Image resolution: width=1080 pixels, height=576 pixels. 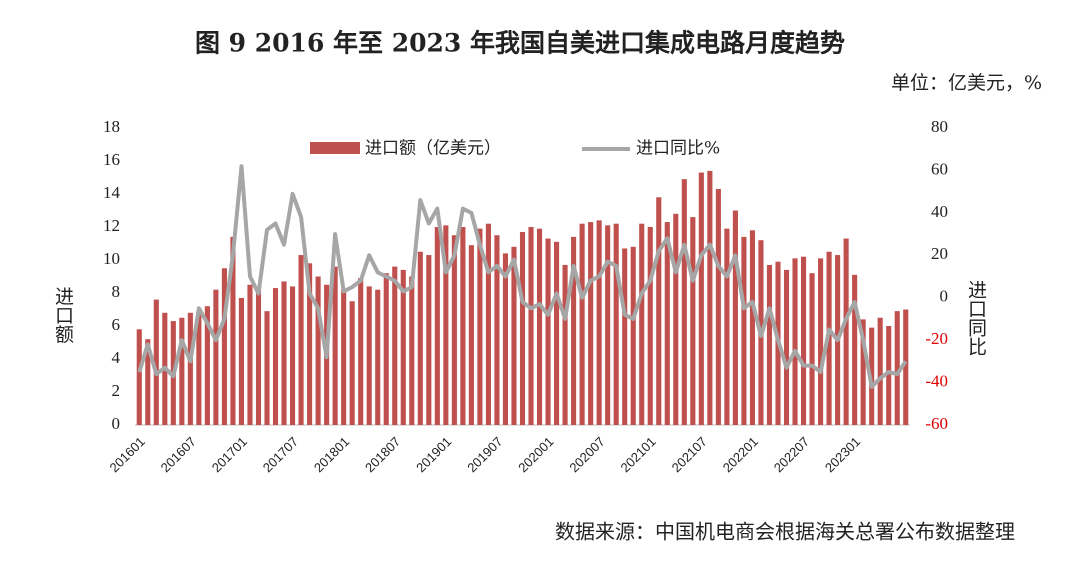 I want to click on x-tick-label: 202207, so click(x=791, y=454).